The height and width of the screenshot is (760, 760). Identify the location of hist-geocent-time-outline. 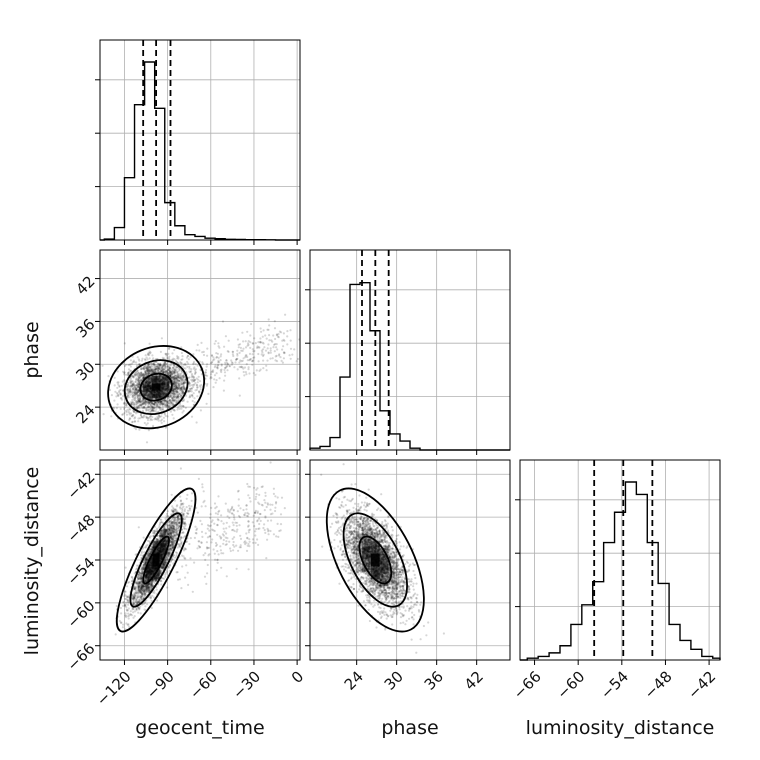
(200, 151).